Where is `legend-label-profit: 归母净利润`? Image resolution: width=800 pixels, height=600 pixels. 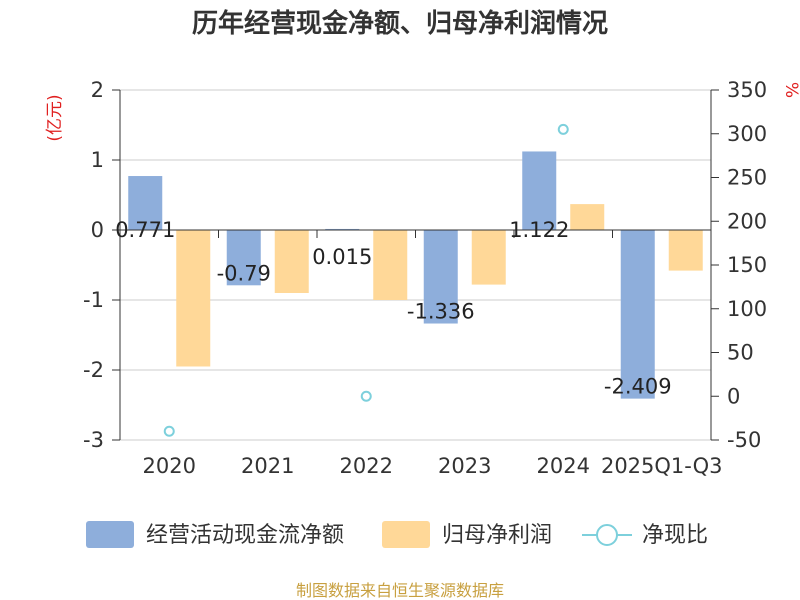 legend-label-profit: 归母净利润 is located at coordinates (497, 535).